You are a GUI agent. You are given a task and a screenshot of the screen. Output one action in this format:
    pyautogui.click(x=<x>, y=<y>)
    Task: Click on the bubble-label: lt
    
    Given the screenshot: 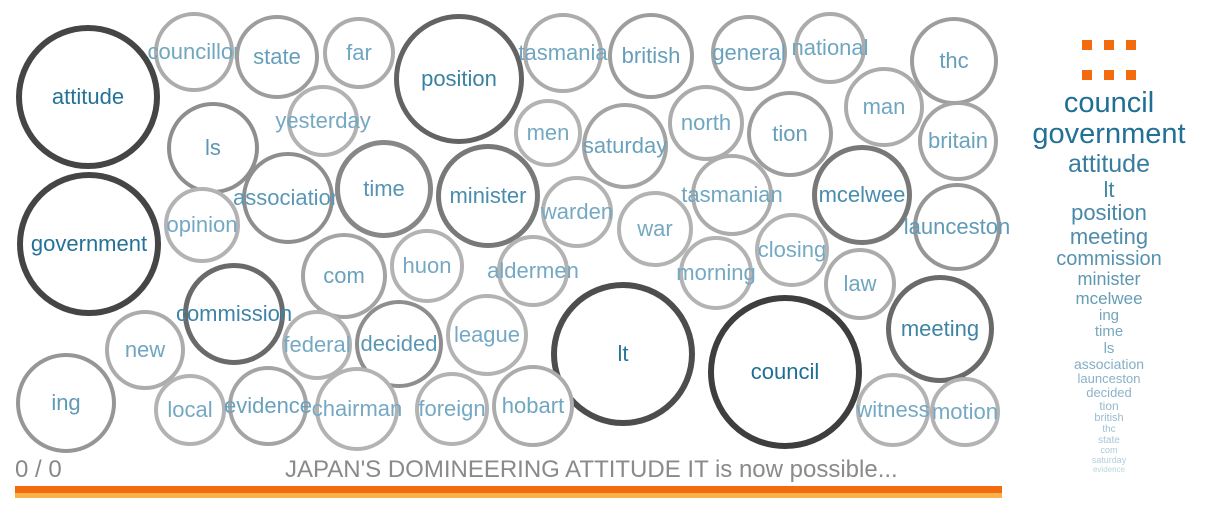 What is the action you would take?
    pyautogui.click(x=623, y=353)
    